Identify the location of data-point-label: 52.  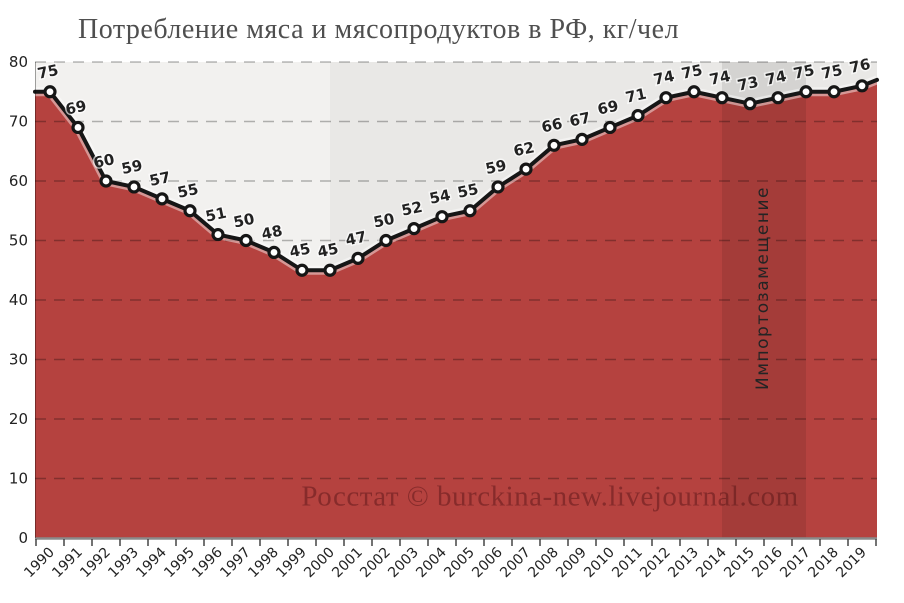
(412, 209).